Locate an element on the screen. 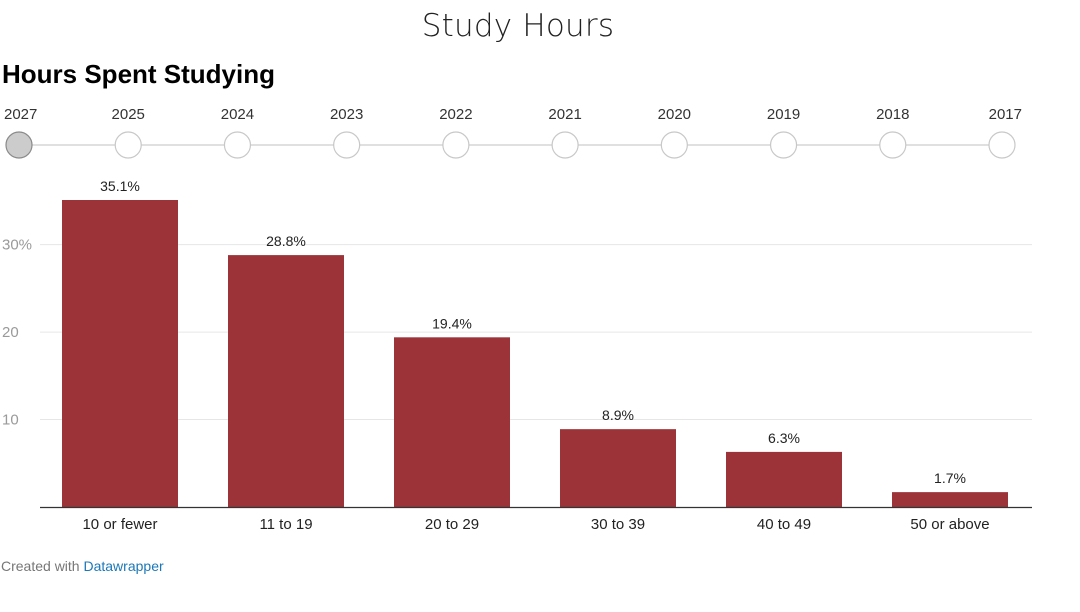  year-option-2017: 2017 is located at coordinates (1005, 132).